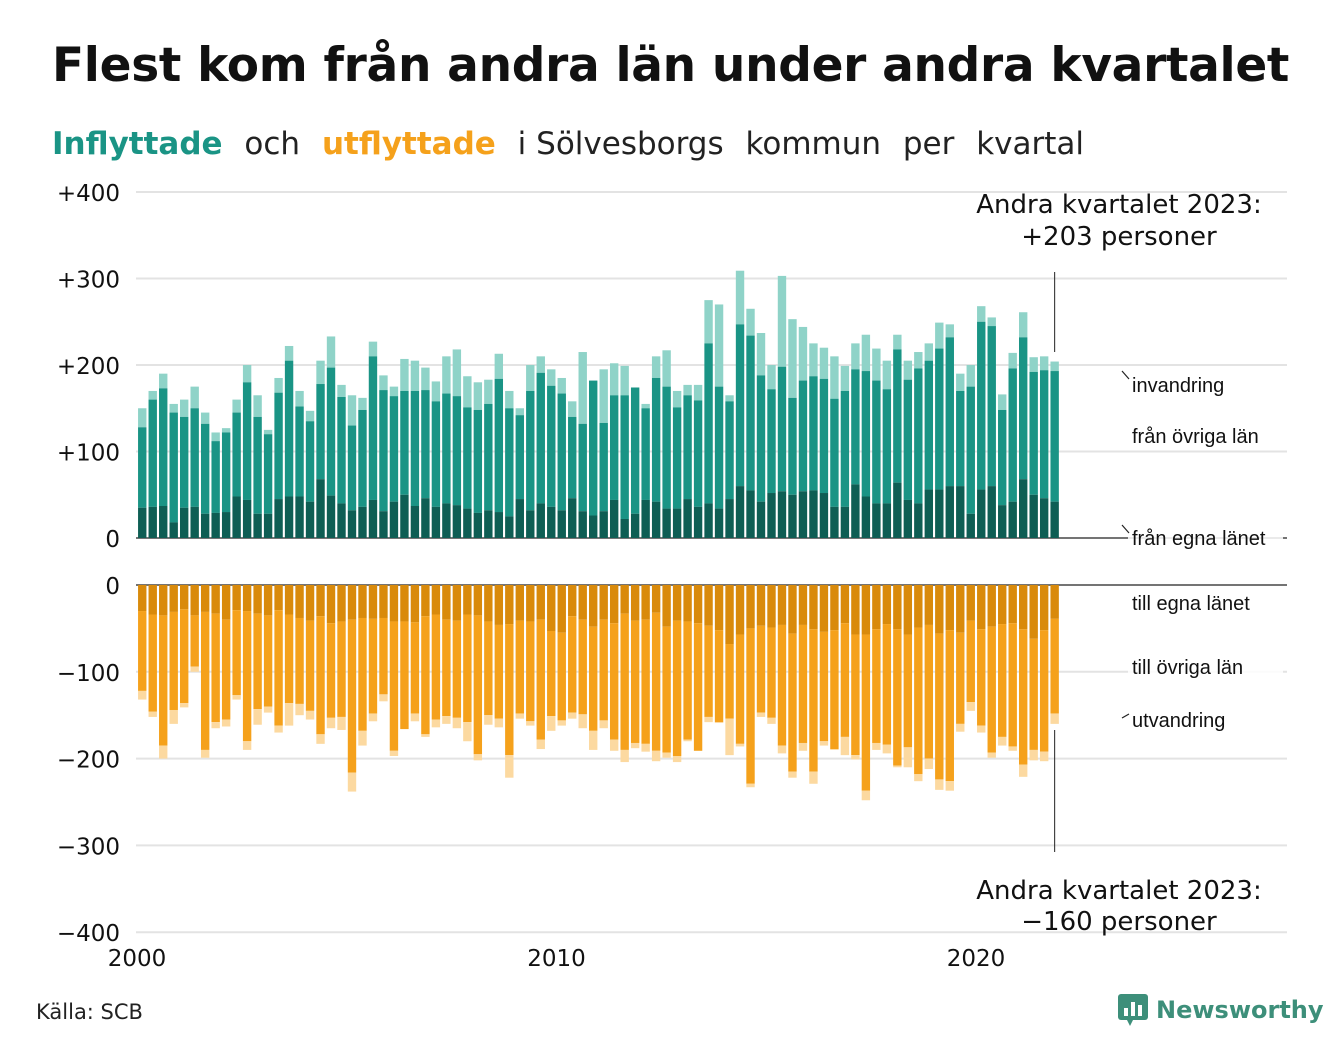 This screenshot has width=1340, height=1060. Describe the element at coordinates (137, 144) in the screenshot. I see `subtitle-inflow-word: Inflyttade` at that location.